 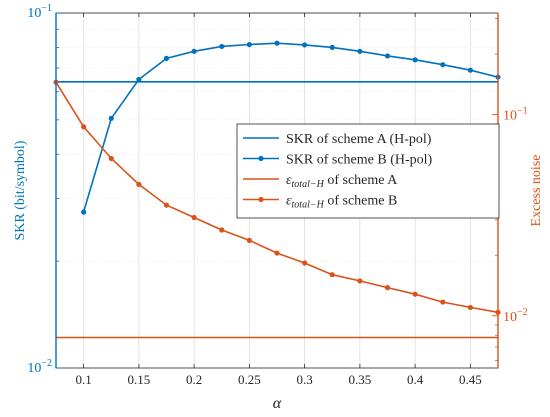 I want to click on left-axis-label: SKR (bit/symbol), so click(x=20, y=190).